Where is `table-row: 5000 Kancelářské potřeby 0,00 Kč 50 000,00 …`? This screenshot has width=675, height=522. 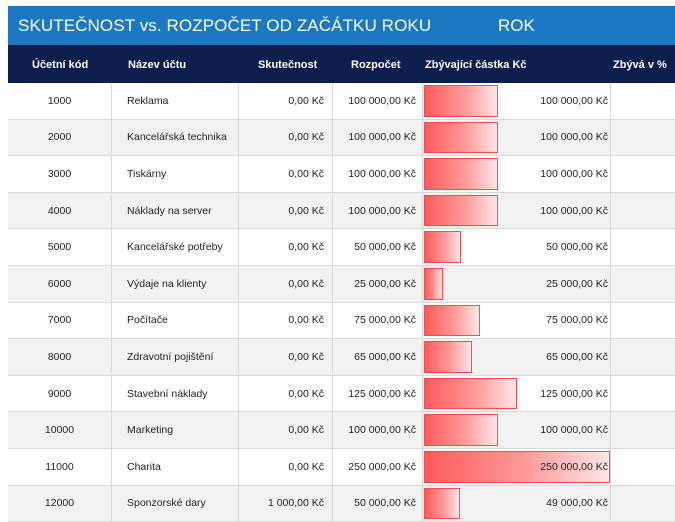
table-row: 5000 Kancelářské potřeby 0,00 Kč 50 000,00 … is located at coordinates (341, 247).